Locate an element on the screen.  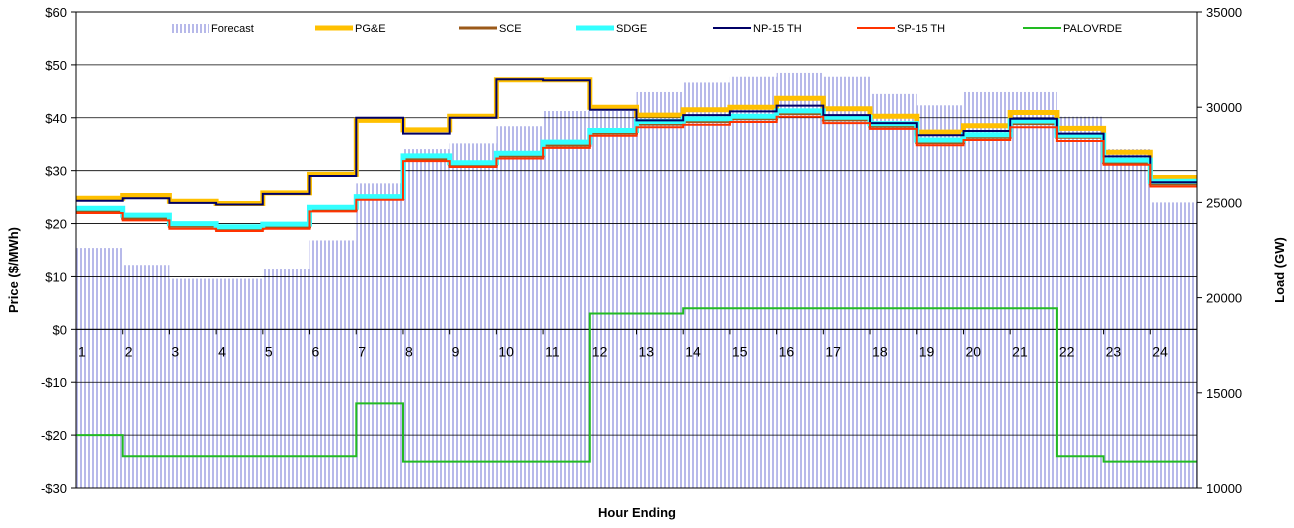
y-tick-label: $10 is located at coordinates (56, 276).